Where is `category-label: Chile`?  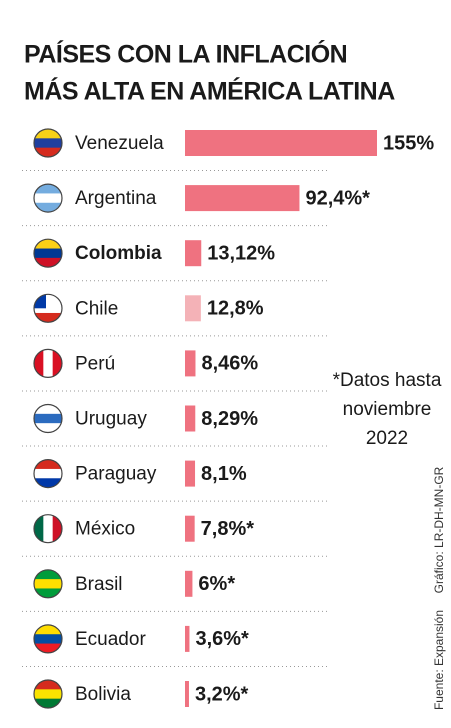 category-label: Chile is located at coordinates (96, 308).